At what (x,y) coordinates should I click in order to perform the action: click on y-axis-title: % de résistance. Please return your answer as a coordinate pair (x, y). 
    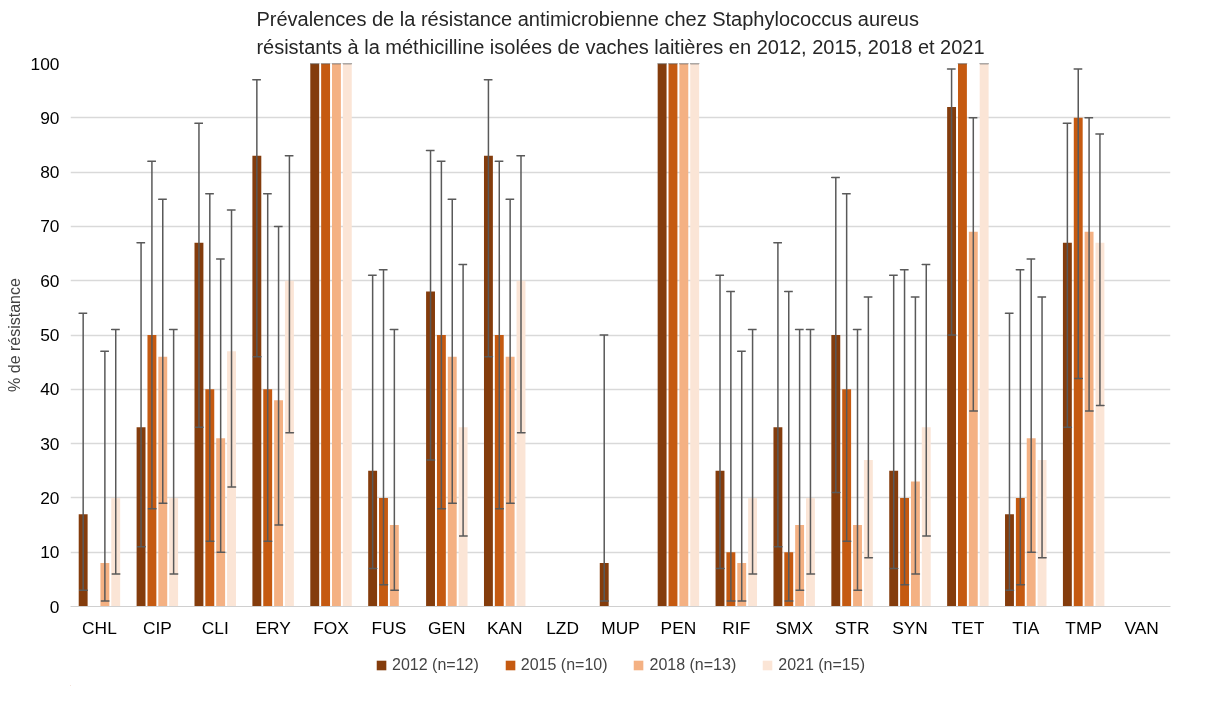
    Looking at the image, I should click on (14, 334).